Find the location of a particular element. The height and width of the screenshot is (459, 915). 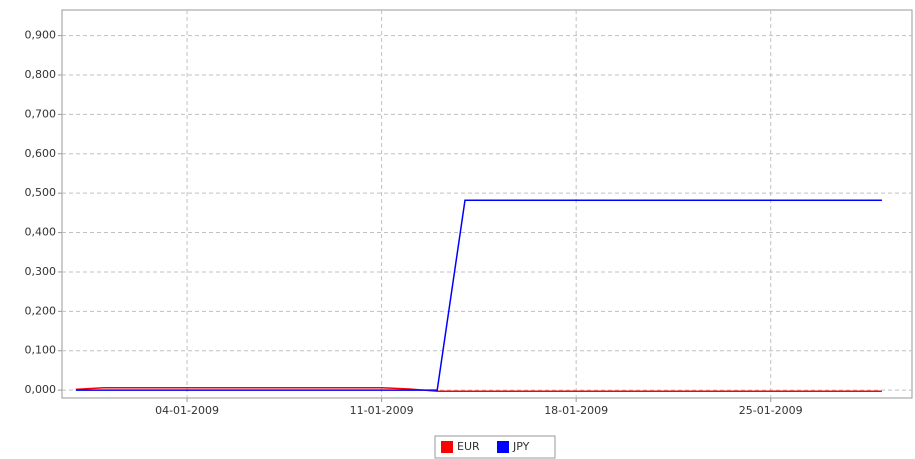

legend-label: EUR is located at coordinates (468, 446).